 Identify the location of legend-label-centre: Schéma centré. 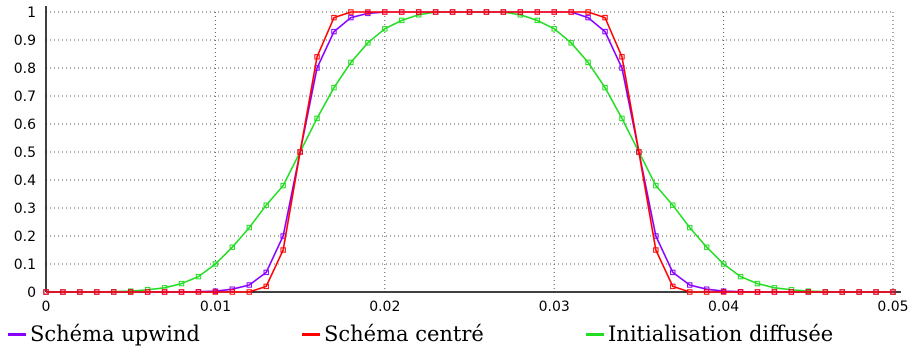
(404, 334).